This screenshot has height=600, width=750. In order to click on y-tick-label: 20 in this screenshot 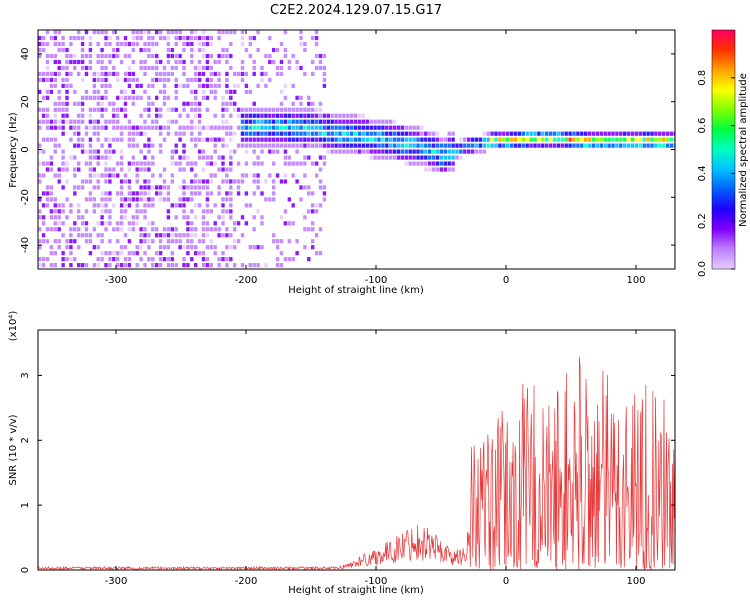, I will do `click(25, 101)`.